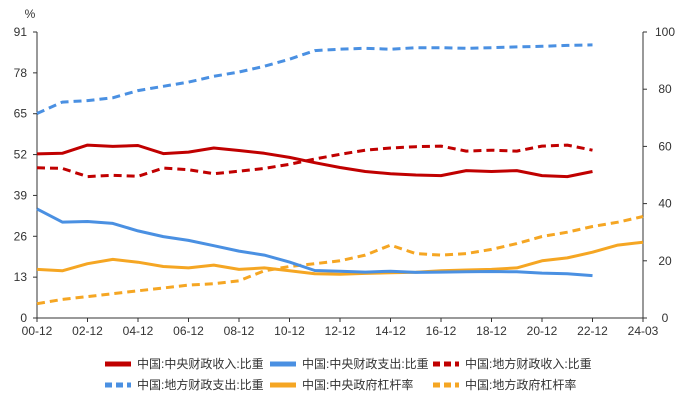 Image resolution: width=688 pixels, height=400 pixels. Describe the element at coordinates (665, 32) in the screenshot. I see `right-tick-label: 100` at that location.